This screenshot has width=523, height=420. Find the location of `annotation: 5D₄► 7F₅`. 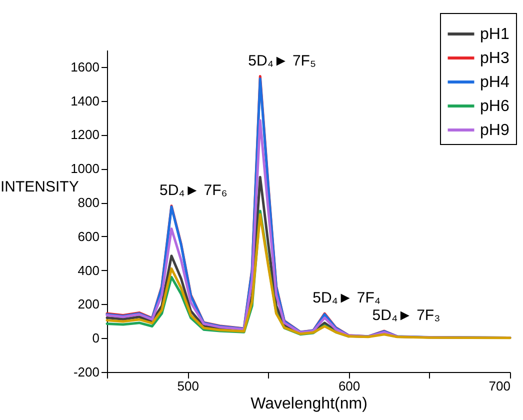

annotation: 5D₄► 7F₅ is located at coordinates (282, 61).